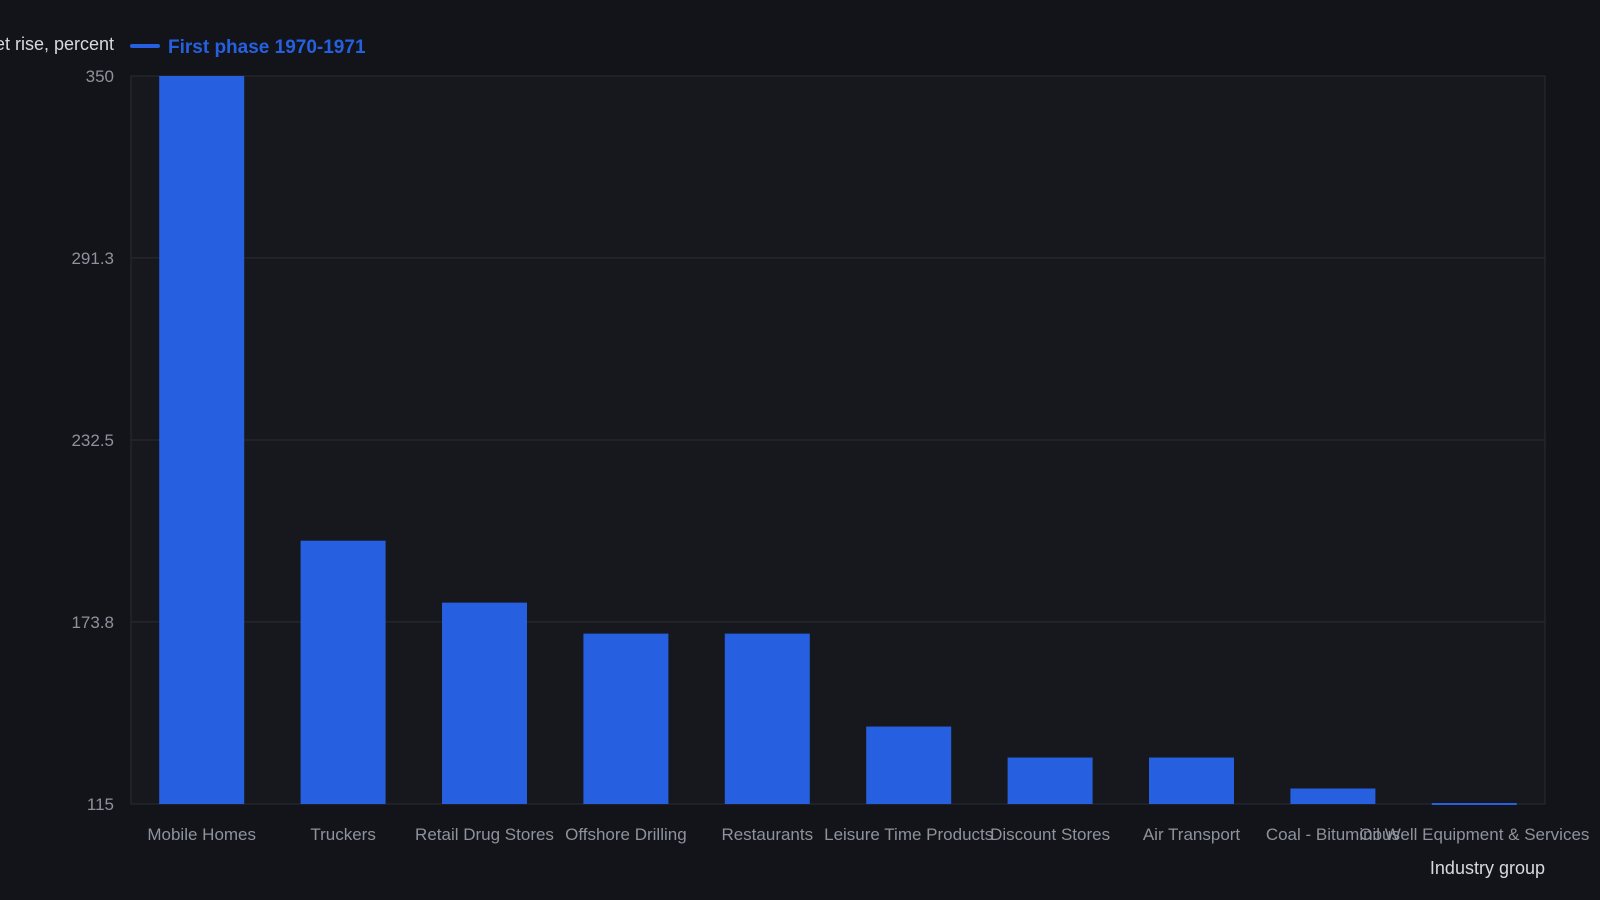 Image resolution: width=1600 pixels, height=900 pixels. What do you see at coordinates (1333, 834) in the screenshot?
I see `x-tick-label: Coal - Bituminous` at bounding box center [1333, 834].